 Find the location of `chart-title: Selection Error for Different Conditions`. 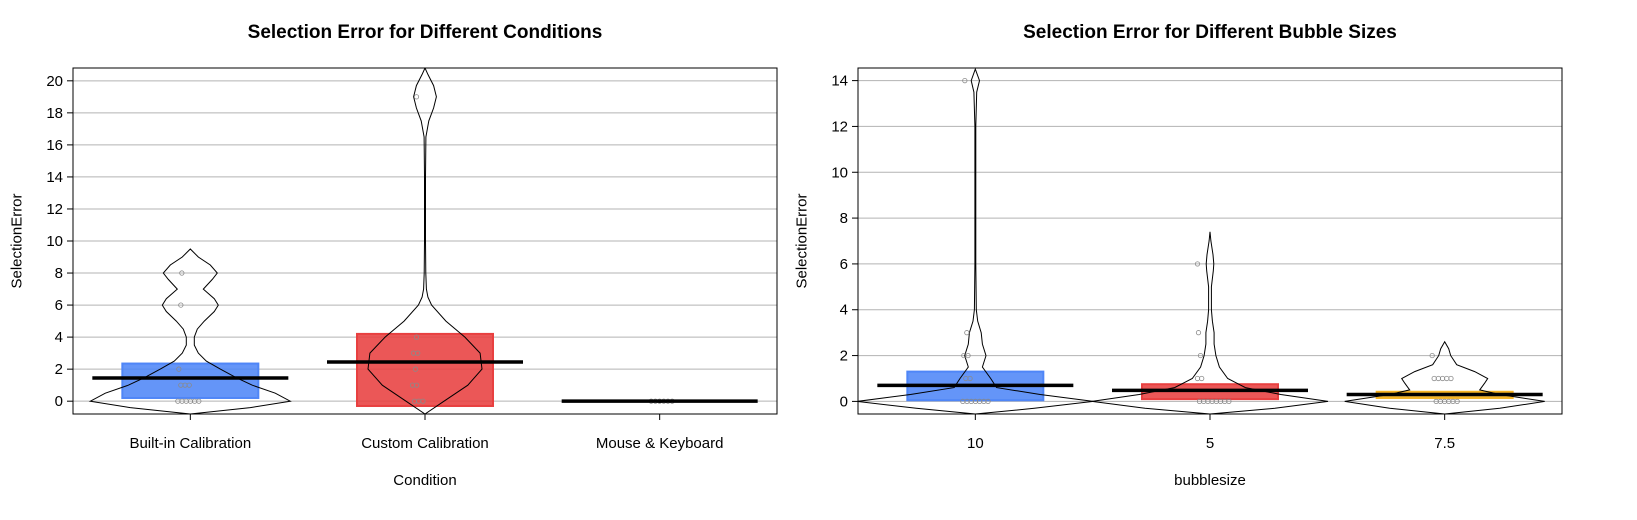

chart-title: Selection Error for Different Conditions is located at coordinates (425, 32).